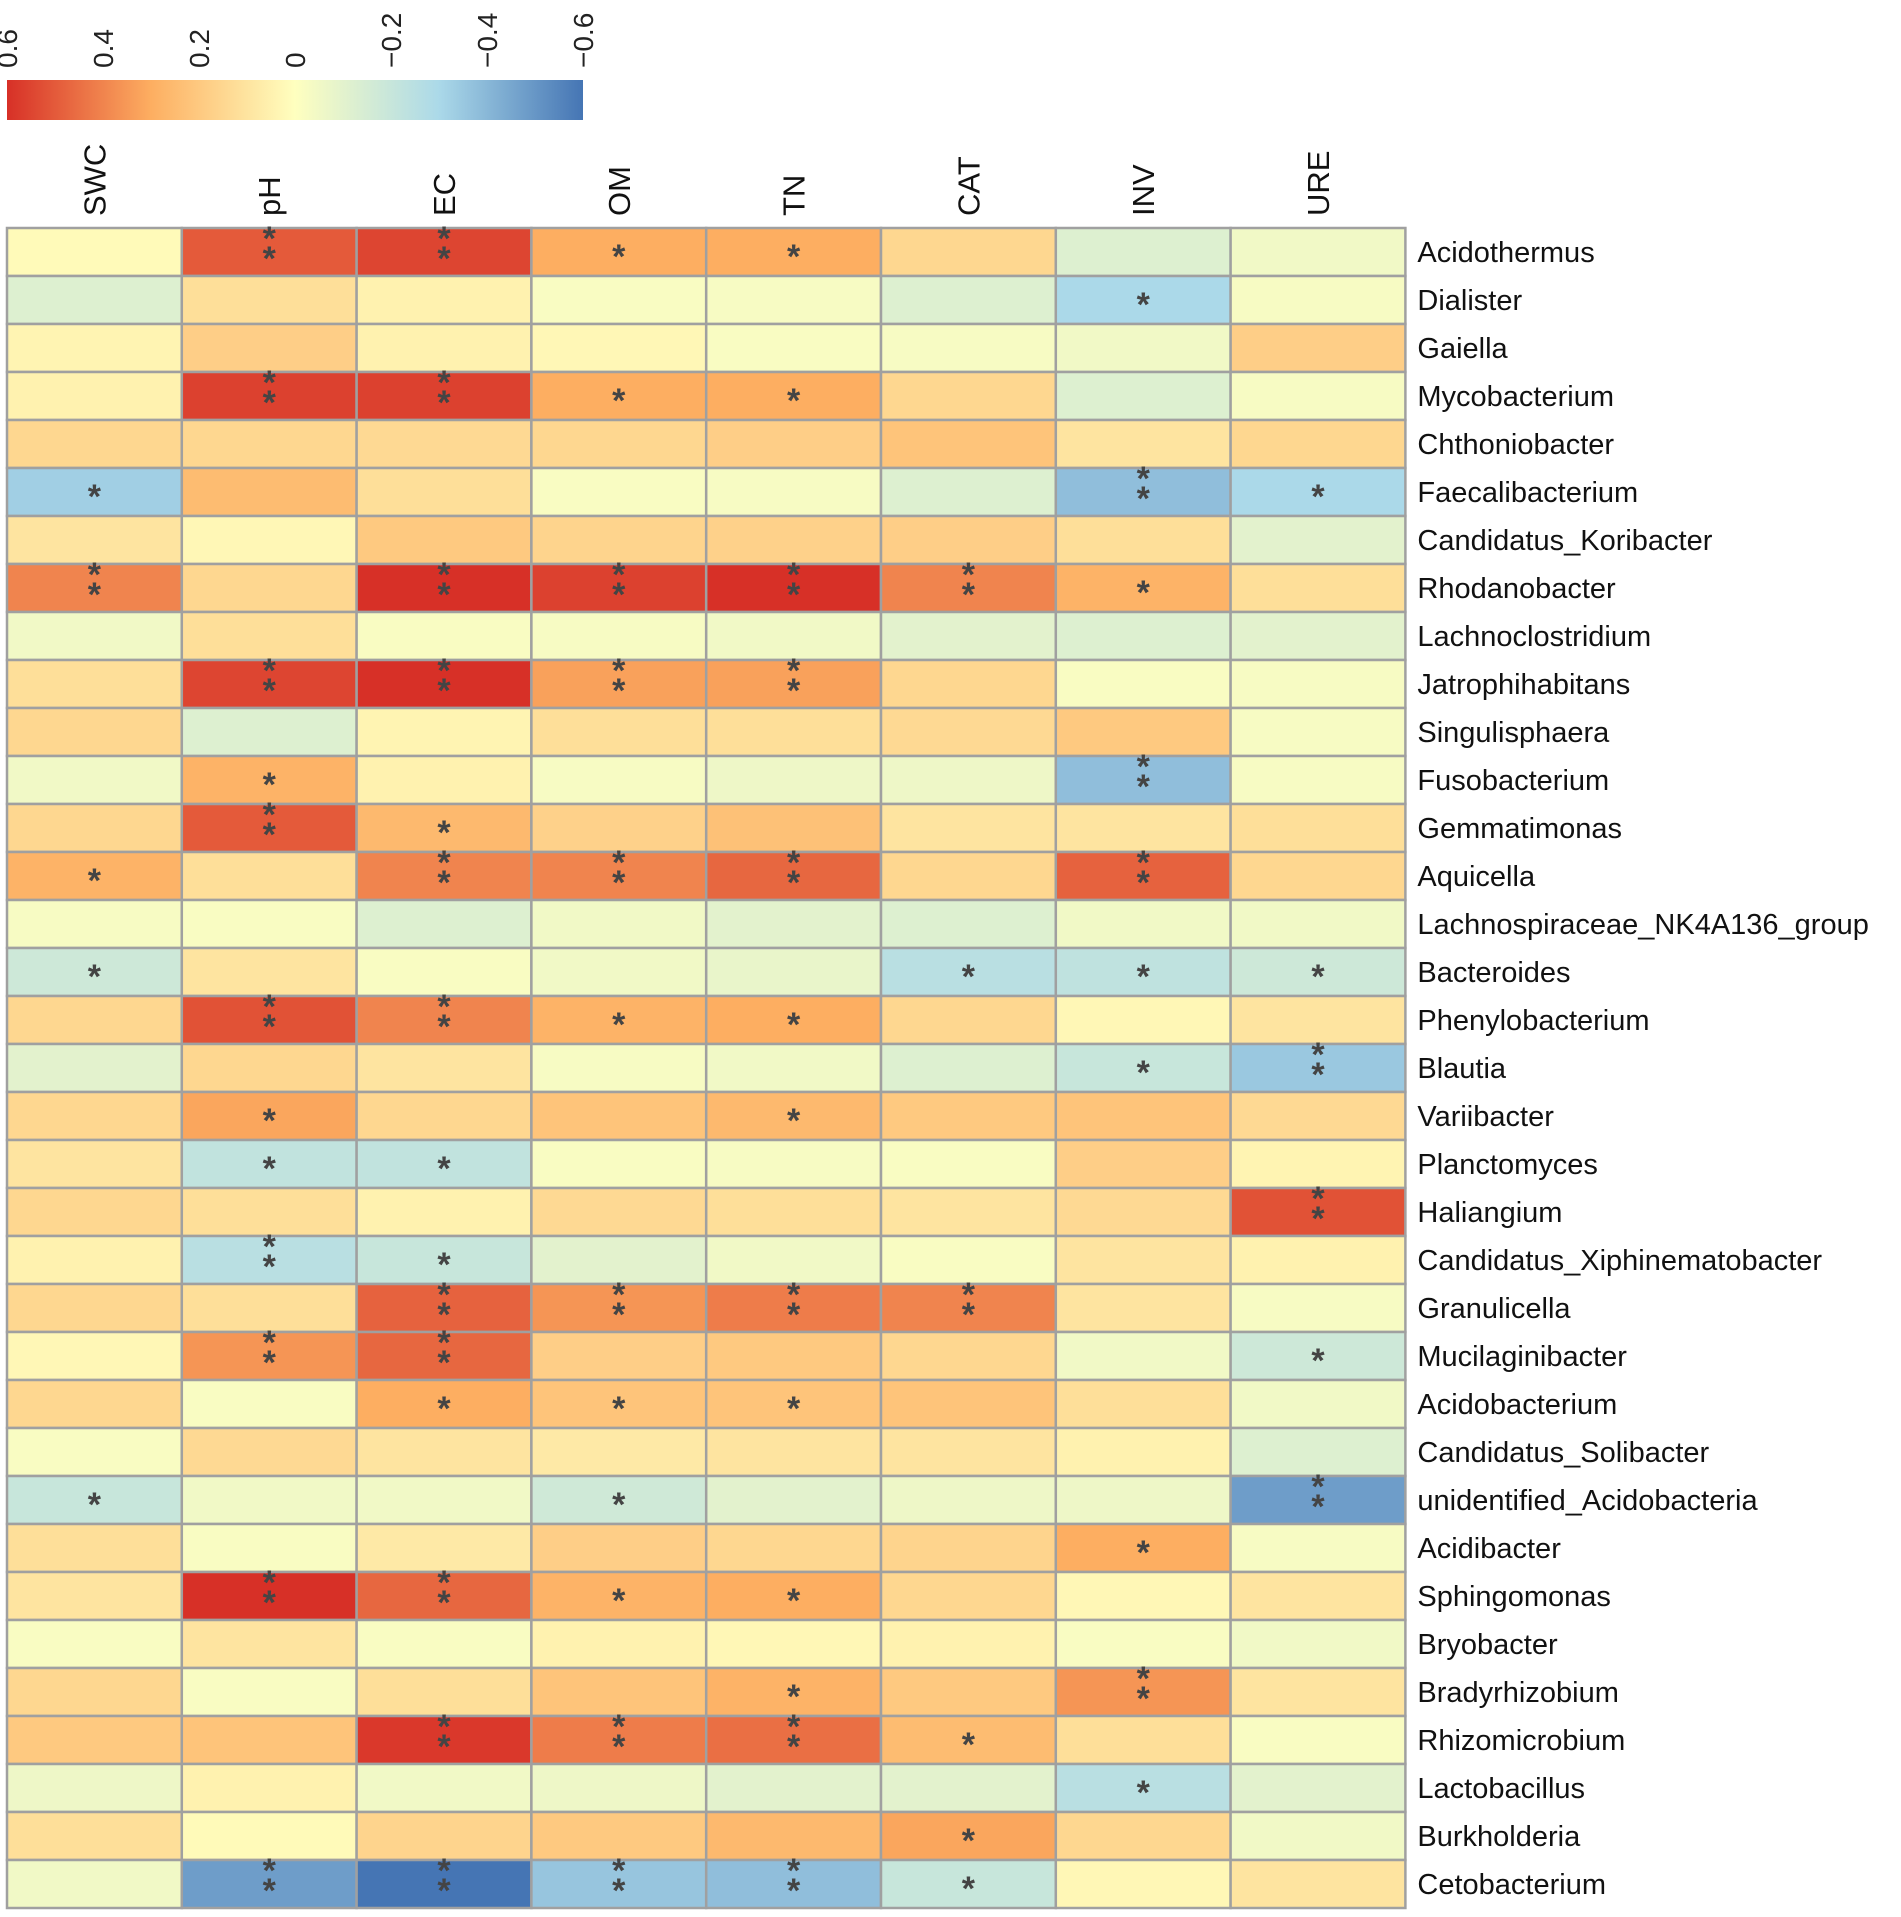  I want to click on color-scale-bar, so click(295, 100).